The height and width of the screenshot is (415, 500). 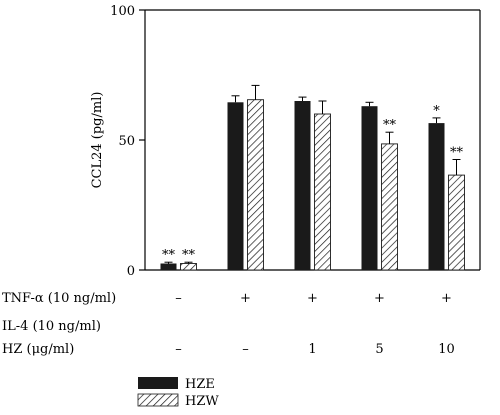 What do you see at coordinates (158, 400) in the screenshot?
I see `legend-swatch-hzw` at bounding box center [158, 400].